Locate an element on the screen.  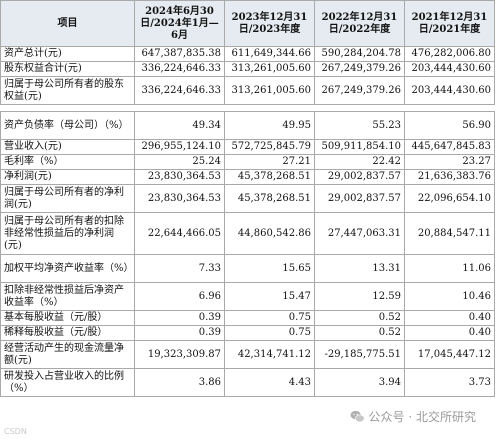
row-label: 加权平均净资产收益率（%） is located at coordinates (67, 268).